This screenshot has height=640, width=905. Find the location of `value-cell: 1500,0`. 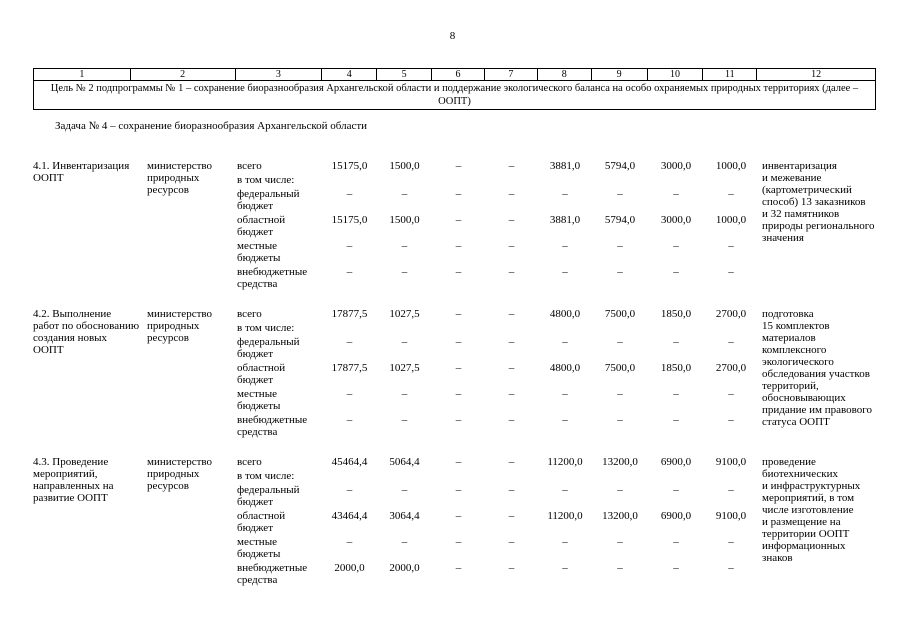

value-cell: 1500,0 is located at coordinates (404, 220).